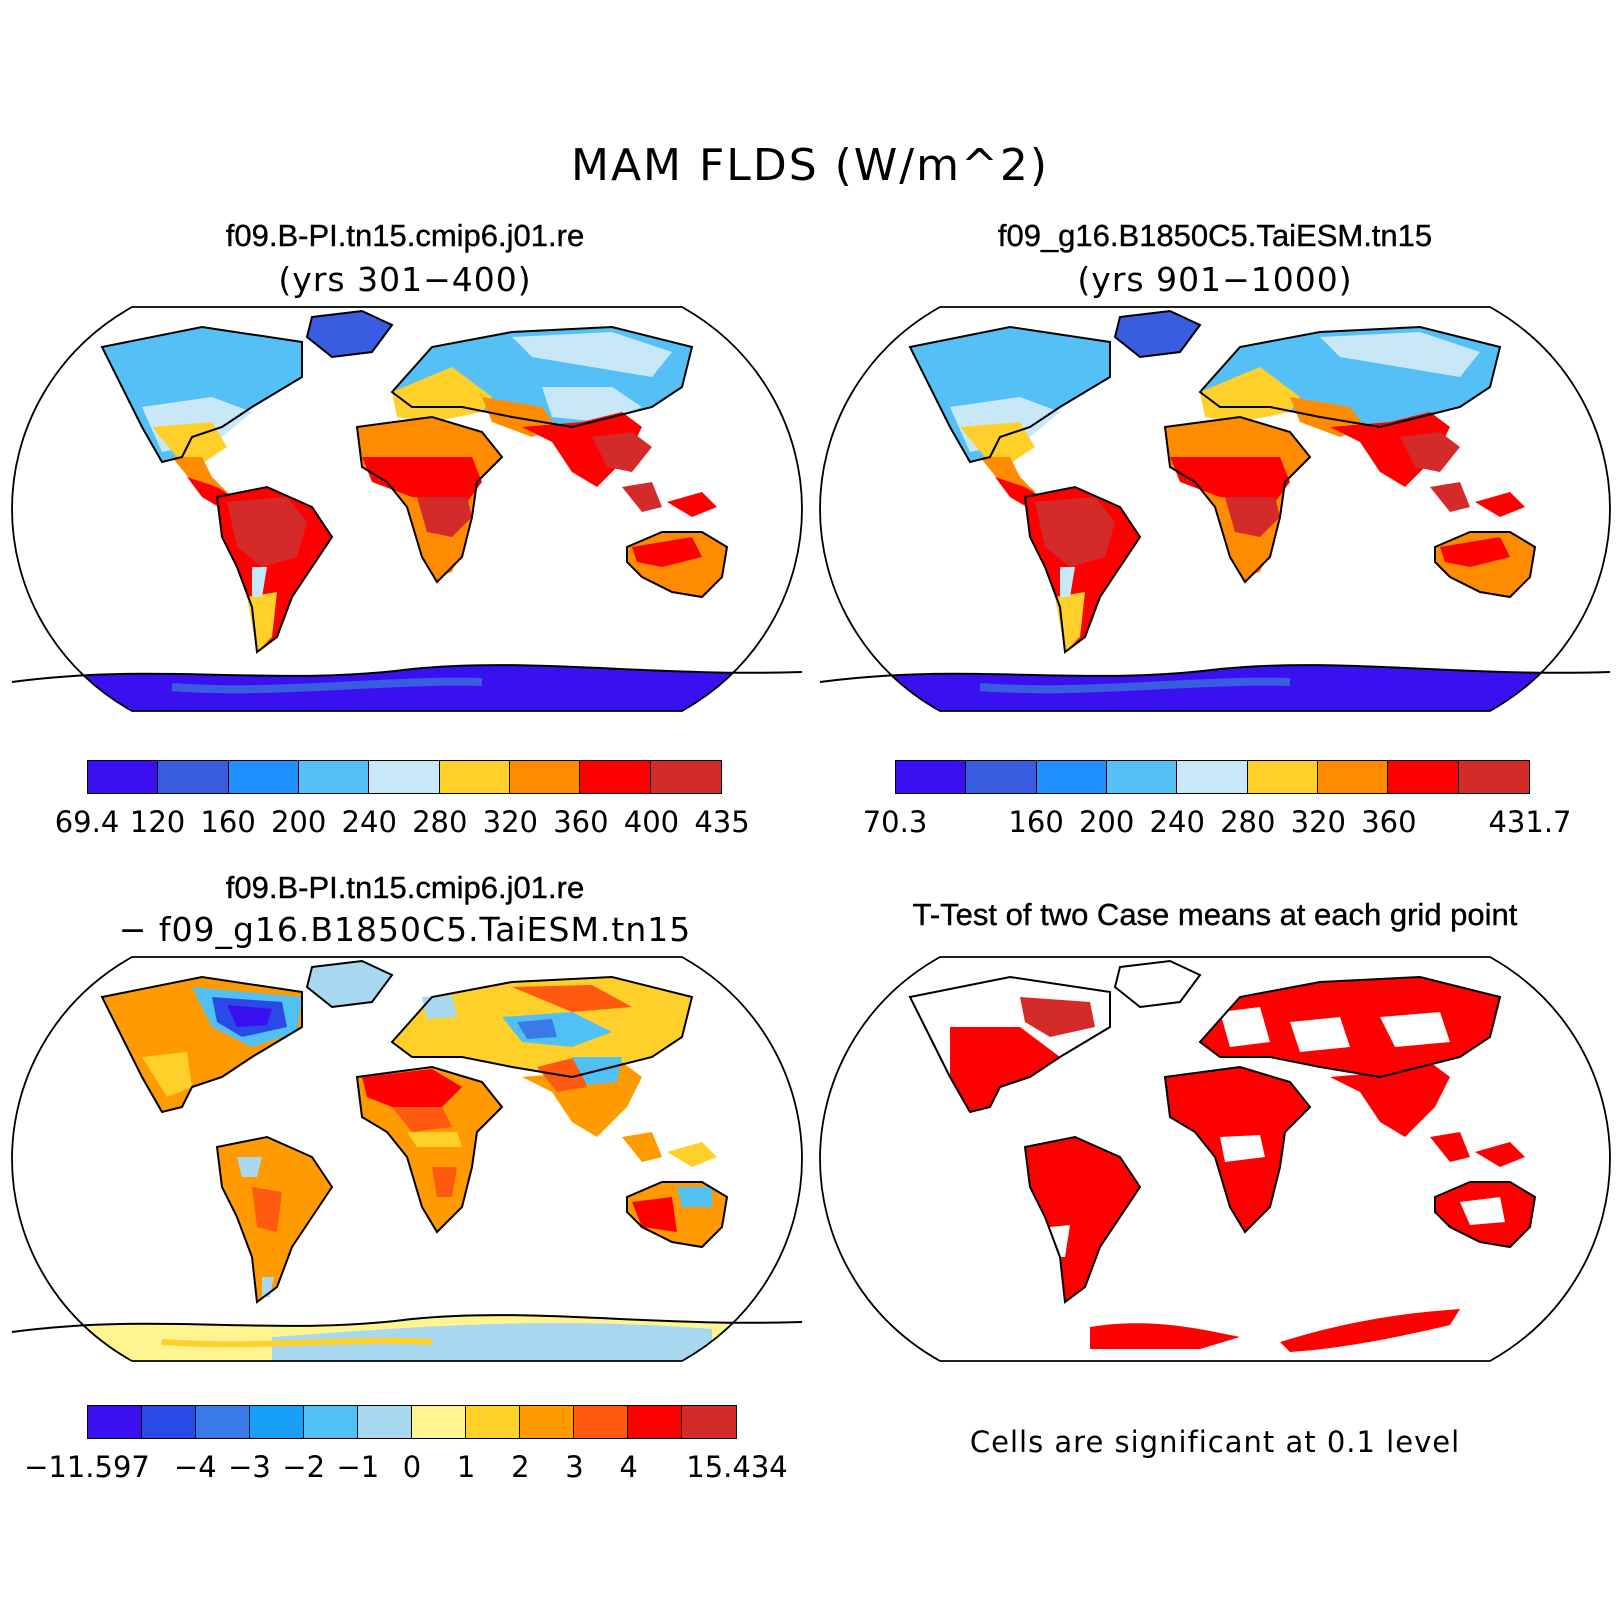 The width and height of the screenshot is (1620, 1620). What do you see at coordinates (405, 235) in the screenshot?
I see `panel-title-top-left: f09.B-PI.tn15.cmip6.j01.re` at bounding box center [405, 235].